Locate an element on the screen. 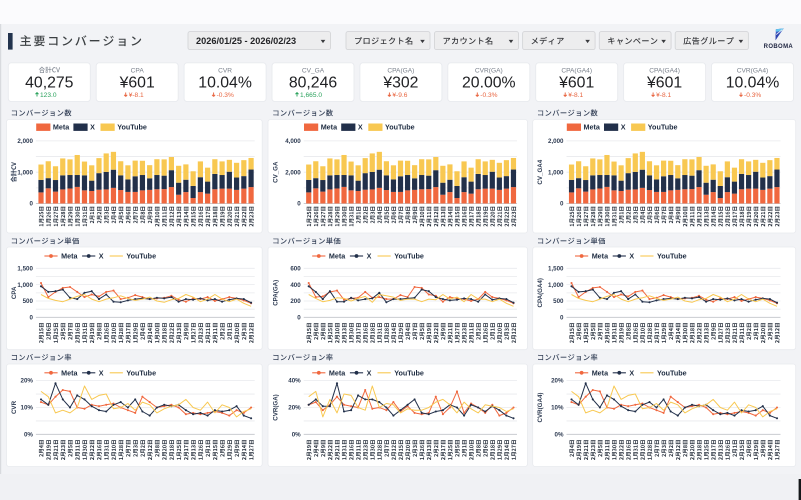  svg-text: 600 is located at coordinates (295, 268).